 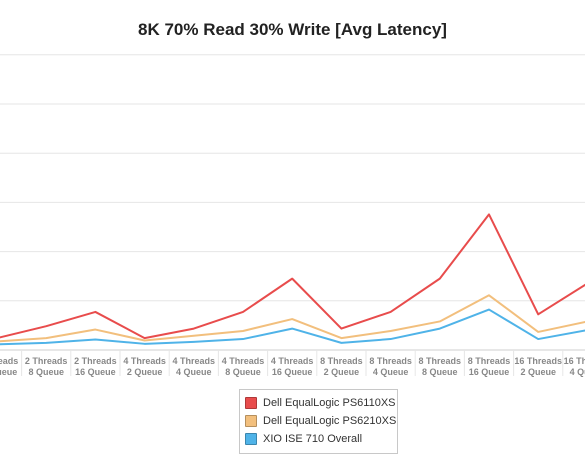 What do you see at coordinates (330, 421) in the screenshot?
I see `legend-label: Dell EqualLogic PS6210XS` at bounding box center [330, 421].